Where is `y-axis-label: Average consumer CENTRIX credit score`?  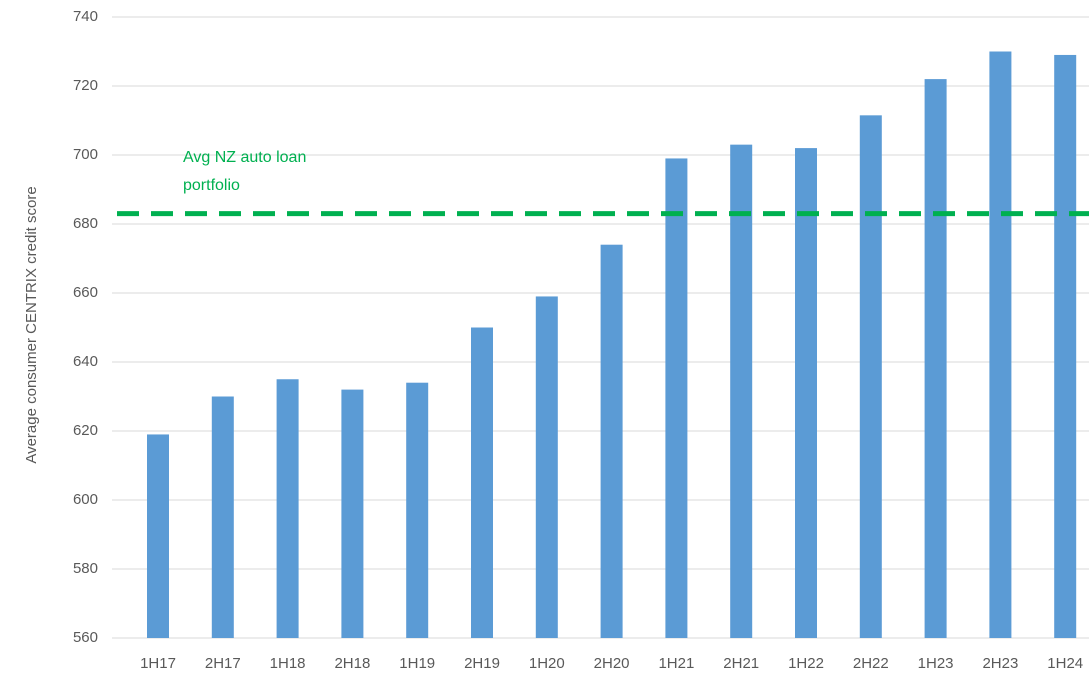 y-axis-label: Average consumer CENTRIX credit score is located at coordinates (31, 324).